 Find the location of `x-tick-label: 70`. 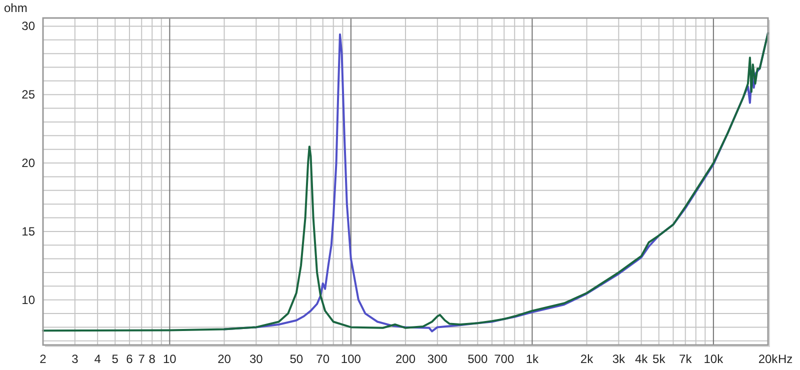

x-tick-label: 70 is located at coordinates (323, 359).